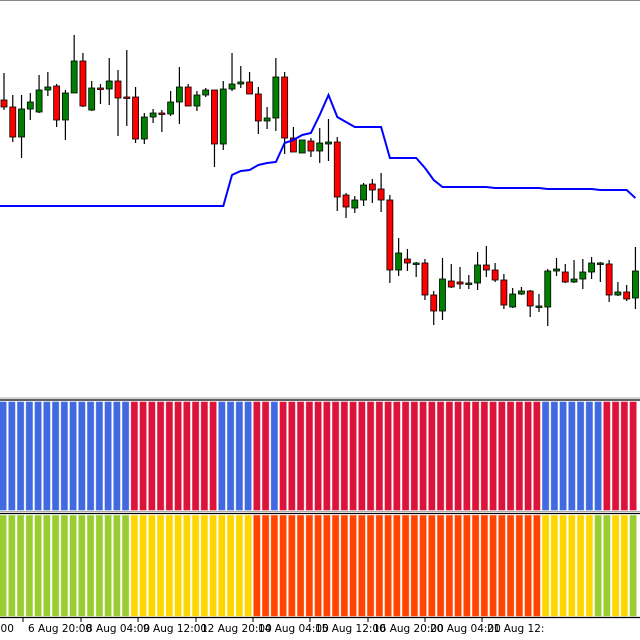  What do you see at coordinates (408, 629) in the screenshot?
I see `x-tick-label: 16 Aug 20:00` at bounding box center [408, 629].